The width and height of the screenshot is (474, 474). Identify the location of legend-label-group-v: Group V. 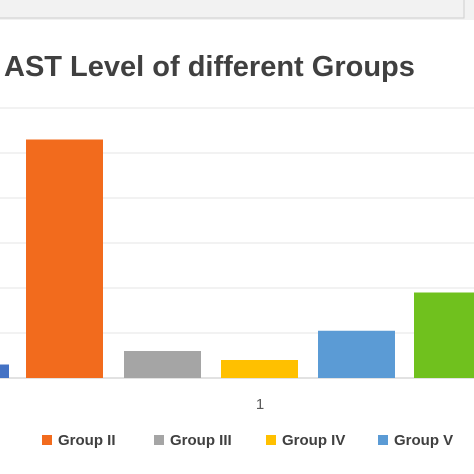
(423, 440).